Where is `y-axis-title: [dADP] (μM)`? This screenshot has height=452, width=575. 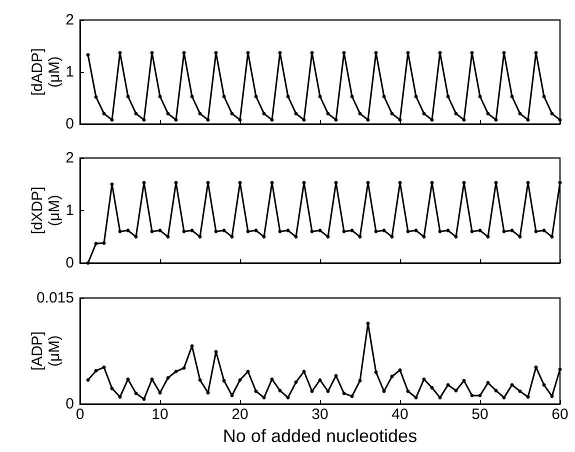
y-axis-title: [dADP] (μM) is located at coordinates (46, 72).